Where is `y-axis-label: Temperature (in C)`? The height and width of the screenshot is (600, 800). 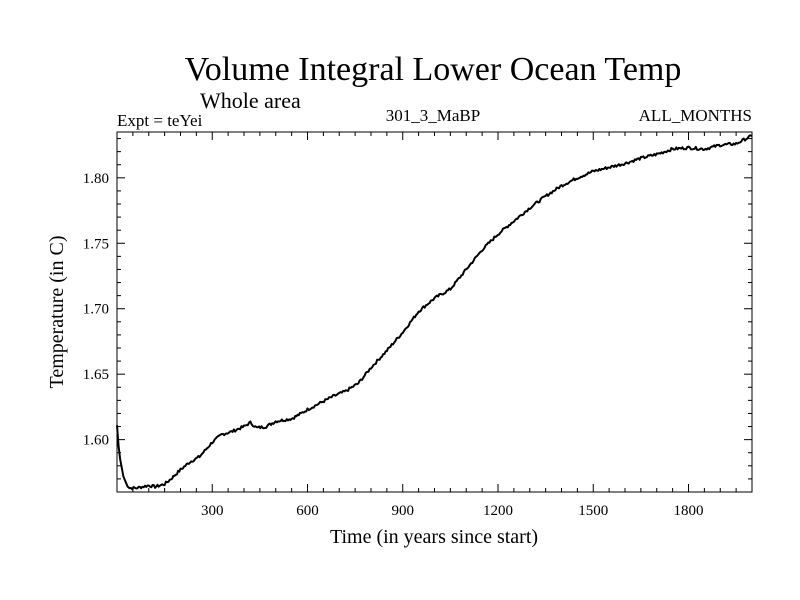 y-axis-label: Temperature (in C) is located at coordinates (57, 312).